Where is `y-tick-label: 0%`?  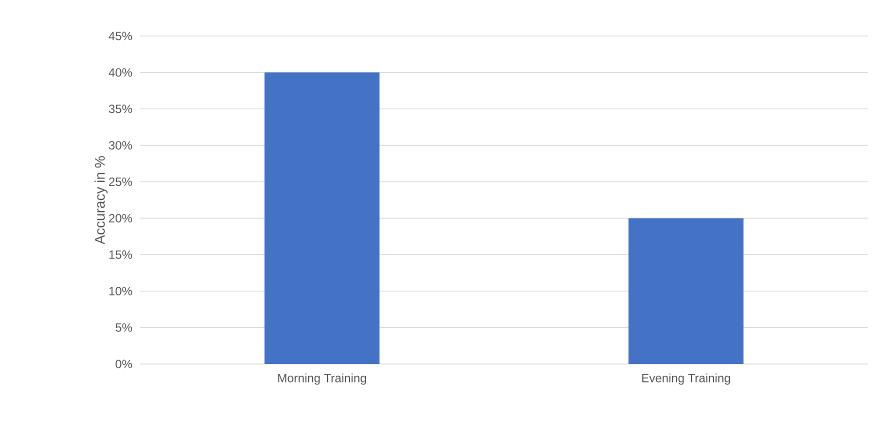 y-tick-label: 0% is located at coordinates (124, 364).